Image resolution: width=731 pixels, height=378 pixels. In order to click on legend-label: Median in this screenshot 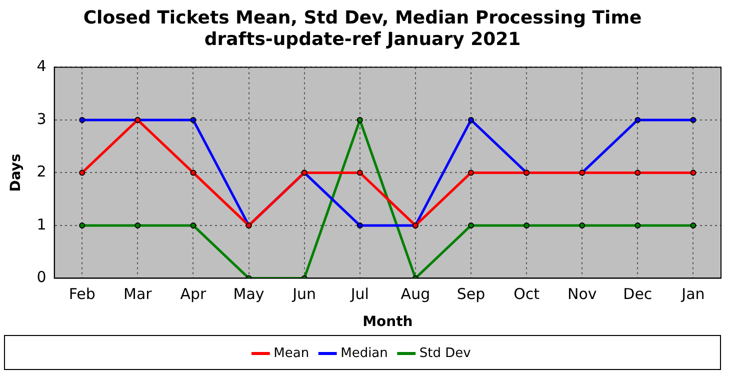, I will do `click(364, 353)`.